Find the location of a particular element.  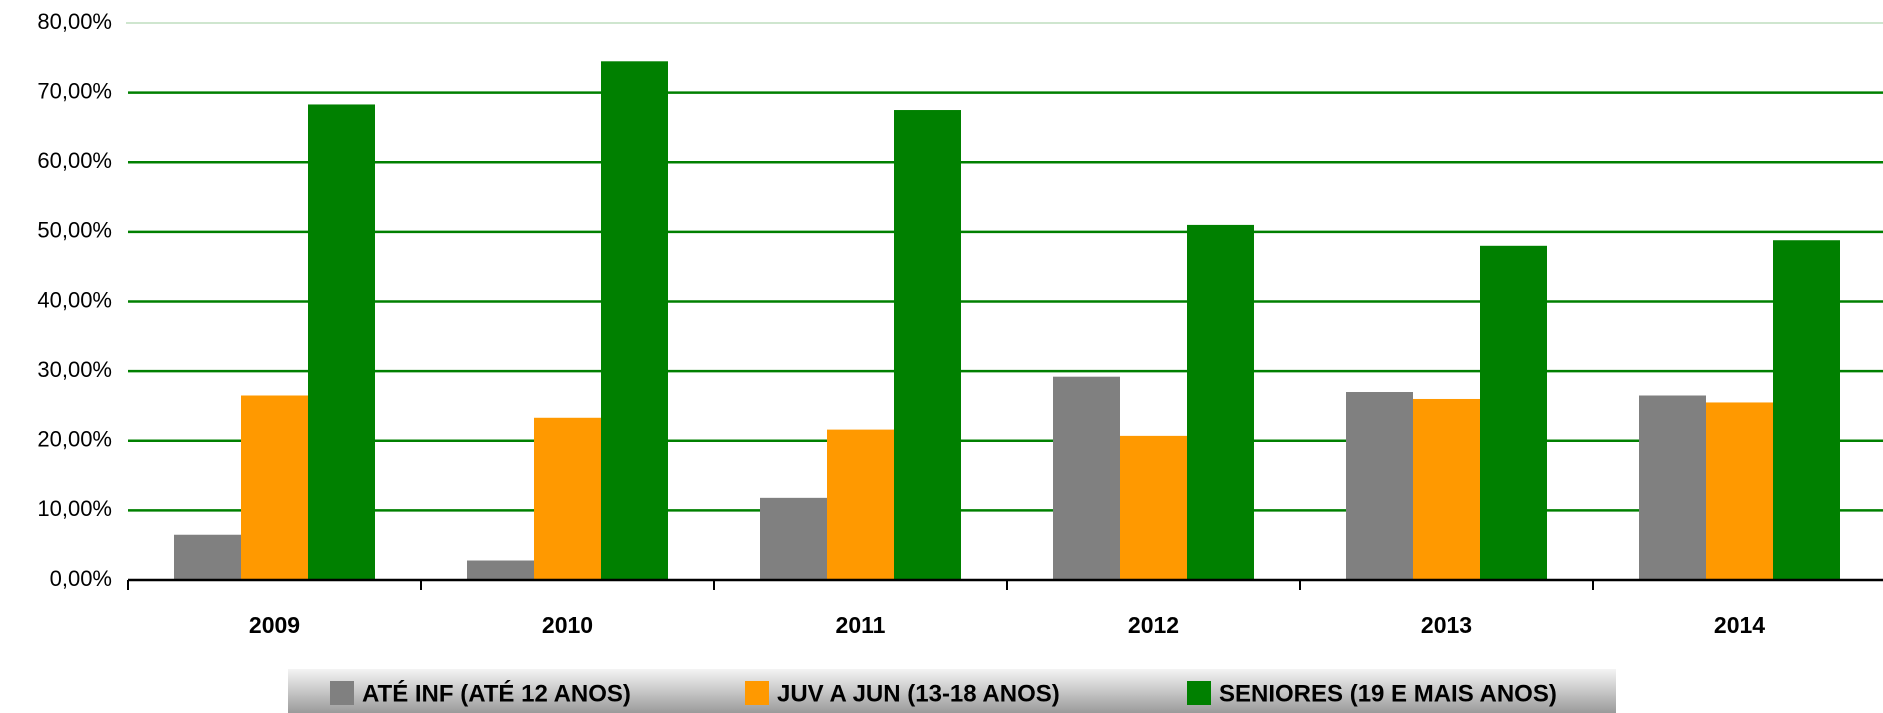

y-tick-label: 70,00% is located at coordinates (74, 90).